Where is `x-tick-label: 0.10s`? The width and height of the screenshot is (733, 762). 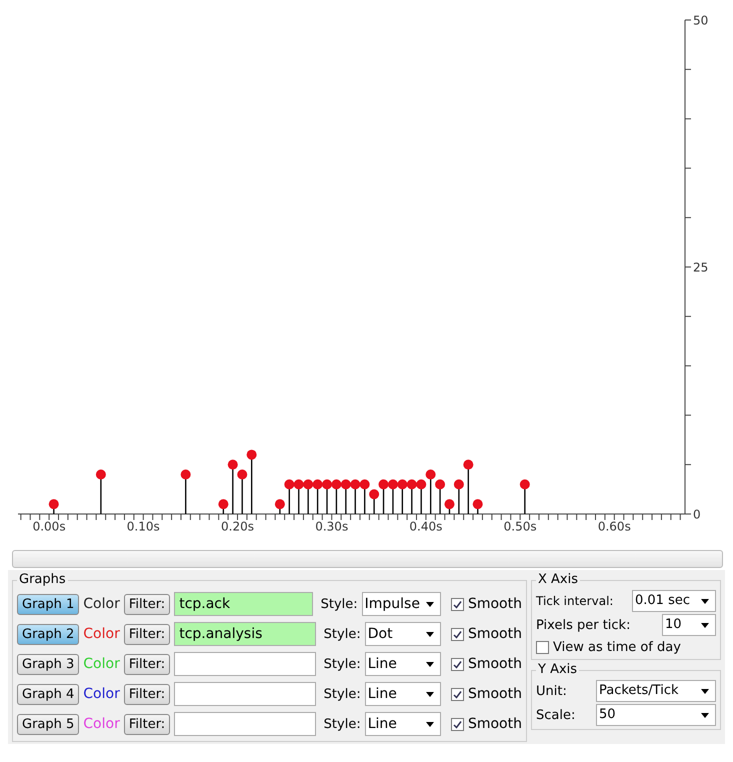 x-tick-label: 0.10s is located at coordinates (143, 527).